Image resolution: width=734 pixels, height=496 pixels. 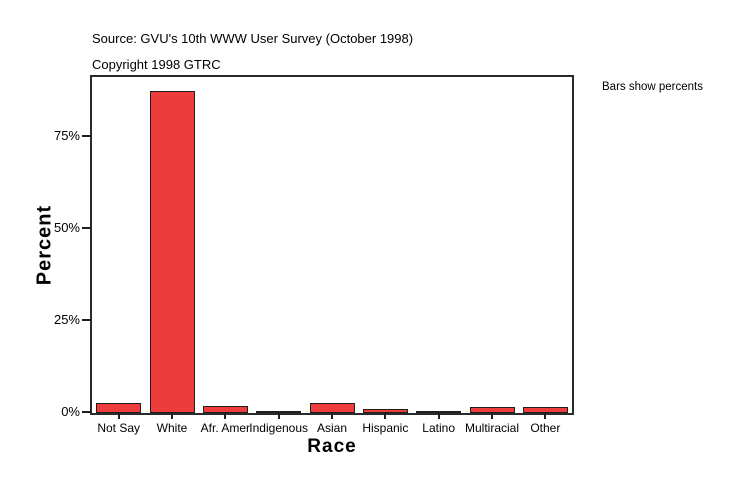 What do you see at coordinates (385, 410) in the screenshot?
I see `bar-hispanic` at bounding box center [385, 410].